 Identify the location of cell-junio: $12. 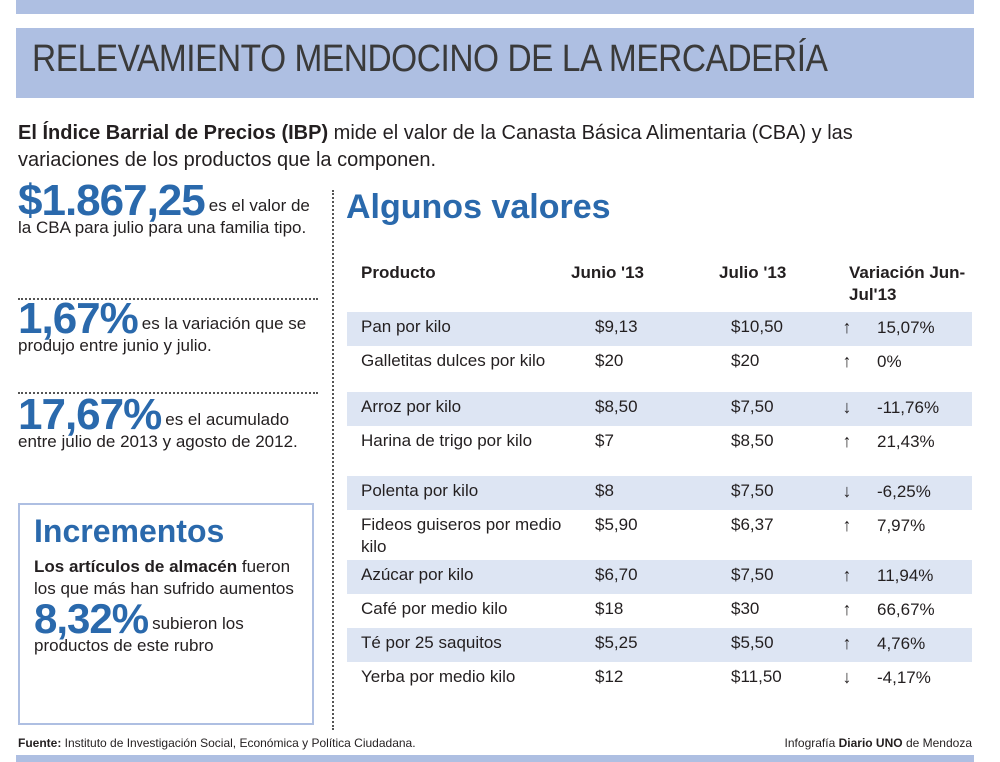
(609, 676).